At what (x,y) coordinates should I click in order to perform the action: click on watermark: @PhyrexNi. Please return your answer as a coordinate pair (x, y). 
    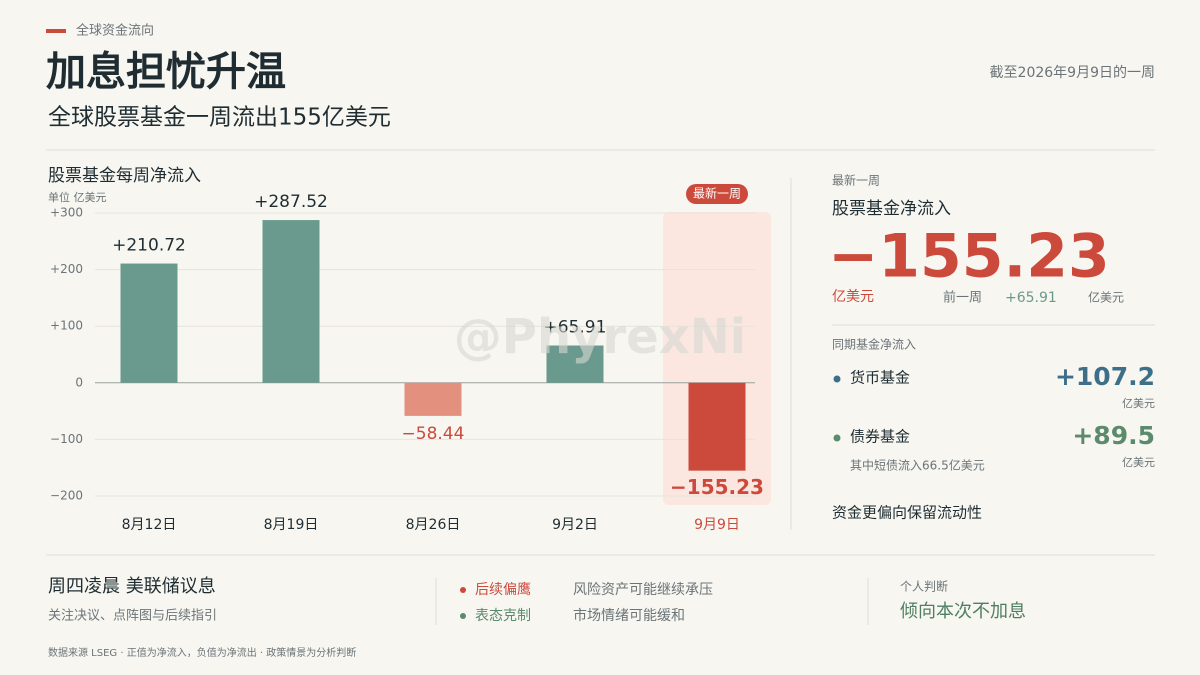
    Looking at the image, I should click on (600, 337).